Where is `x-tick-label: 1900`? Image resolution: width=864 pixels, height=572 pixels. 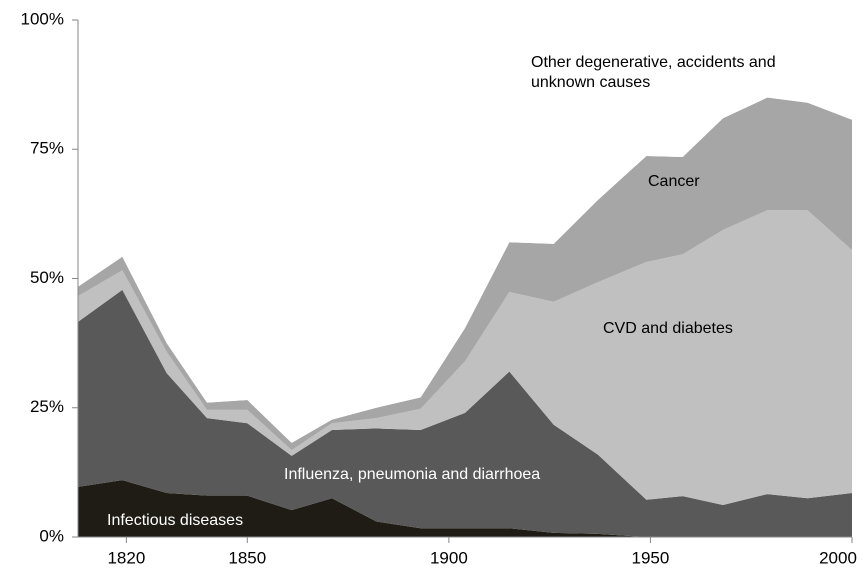 x-tick-label: 1900 is located at coordinates (449, 557).